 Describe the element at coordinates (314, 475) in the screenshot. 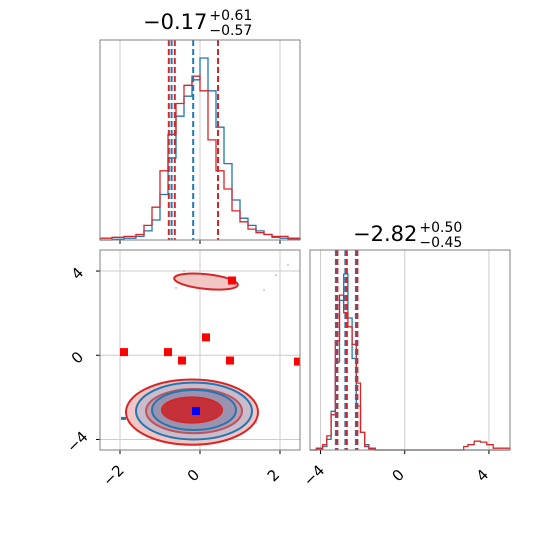

I see `x-tick-label-0: −4` at that location.